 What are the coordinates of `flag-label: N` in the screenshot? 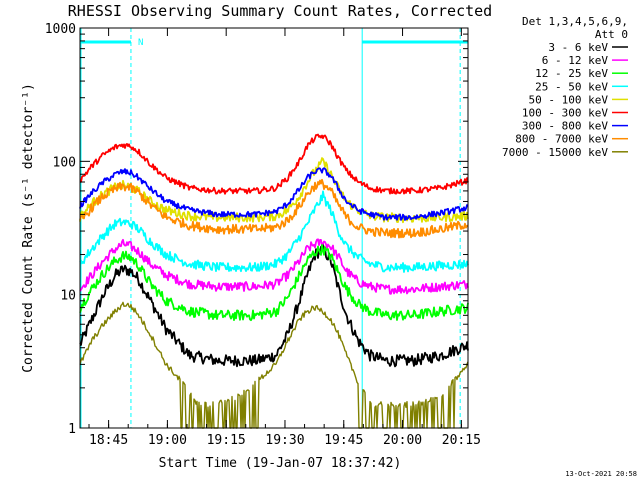 It's located at (140, 43).